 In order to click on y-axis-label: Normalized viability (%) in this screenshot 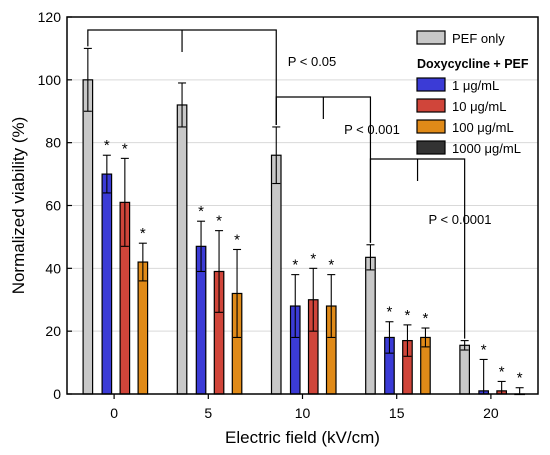, I will do `click(18, 206)`.